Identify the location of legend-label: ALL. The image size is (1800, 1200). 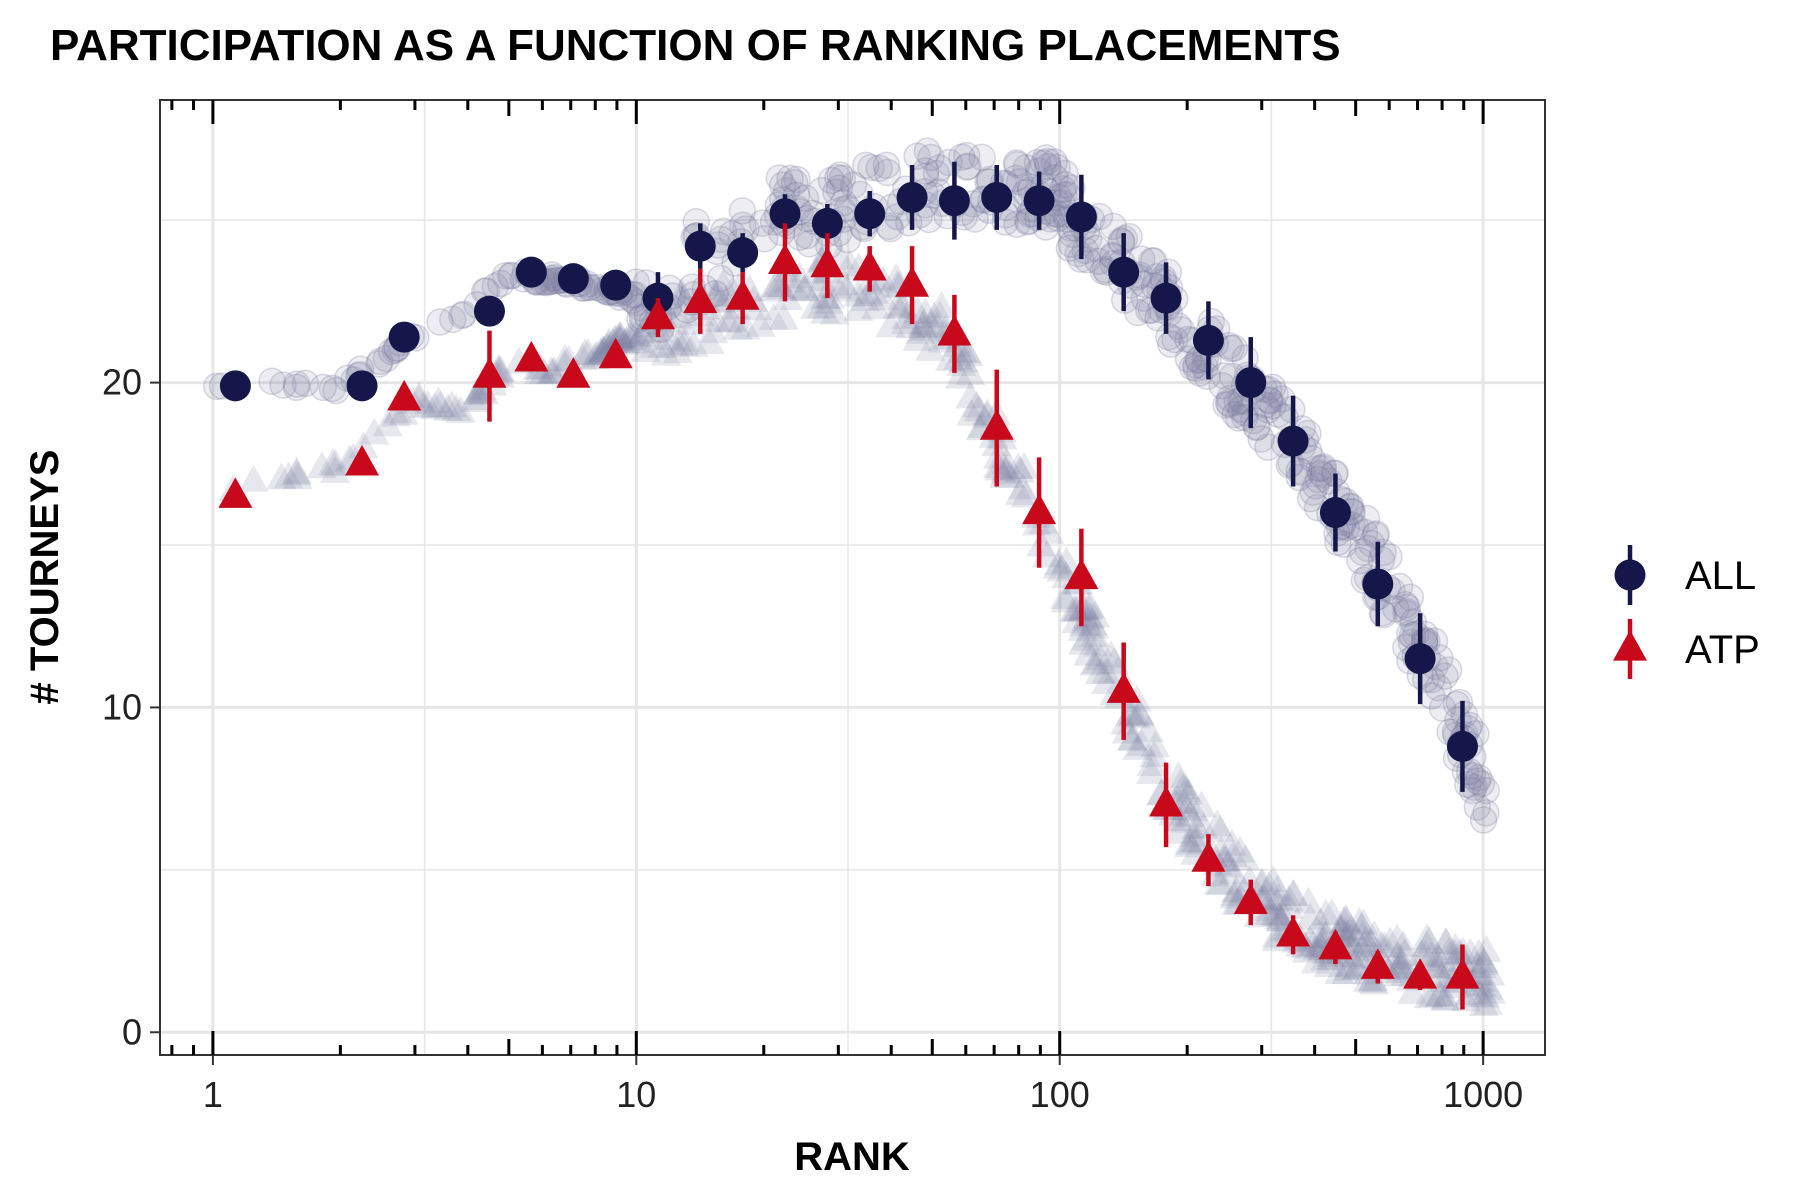
(1720, 576).